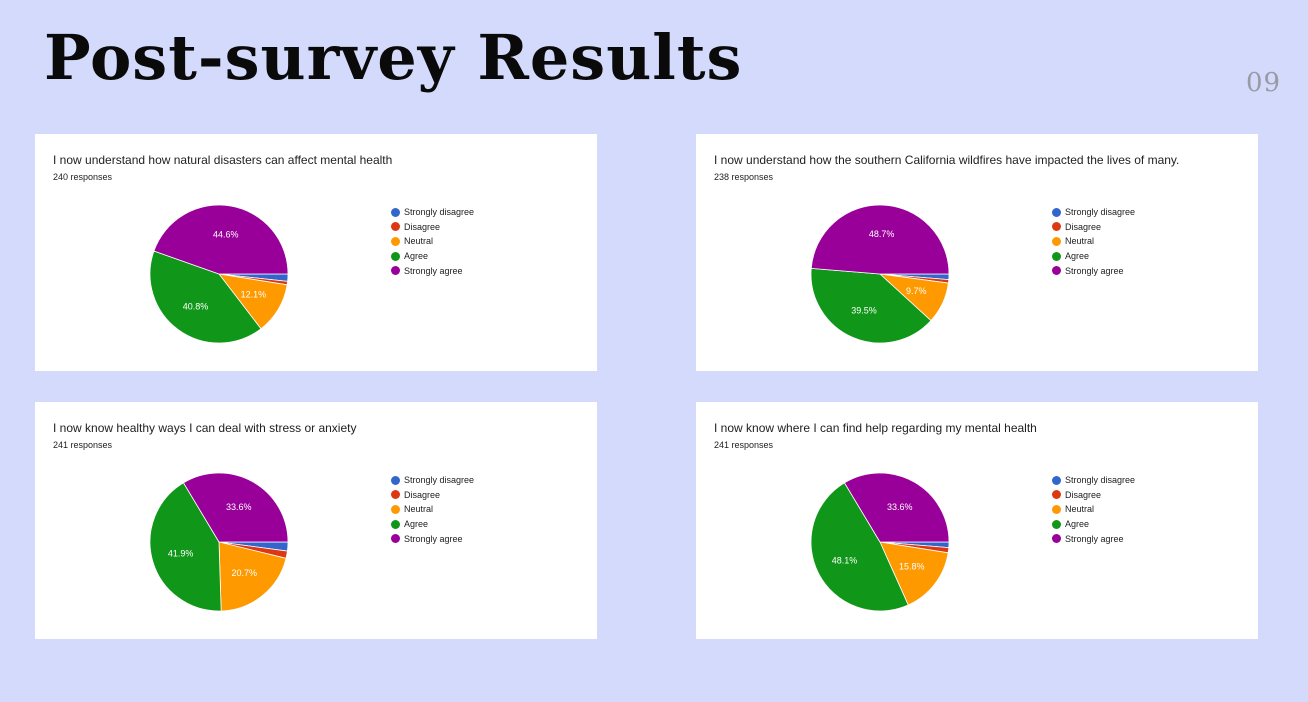 The image size is (1308, 702). I want to click on data-label-strongly-agree: 44.6%, so click(226, 235).